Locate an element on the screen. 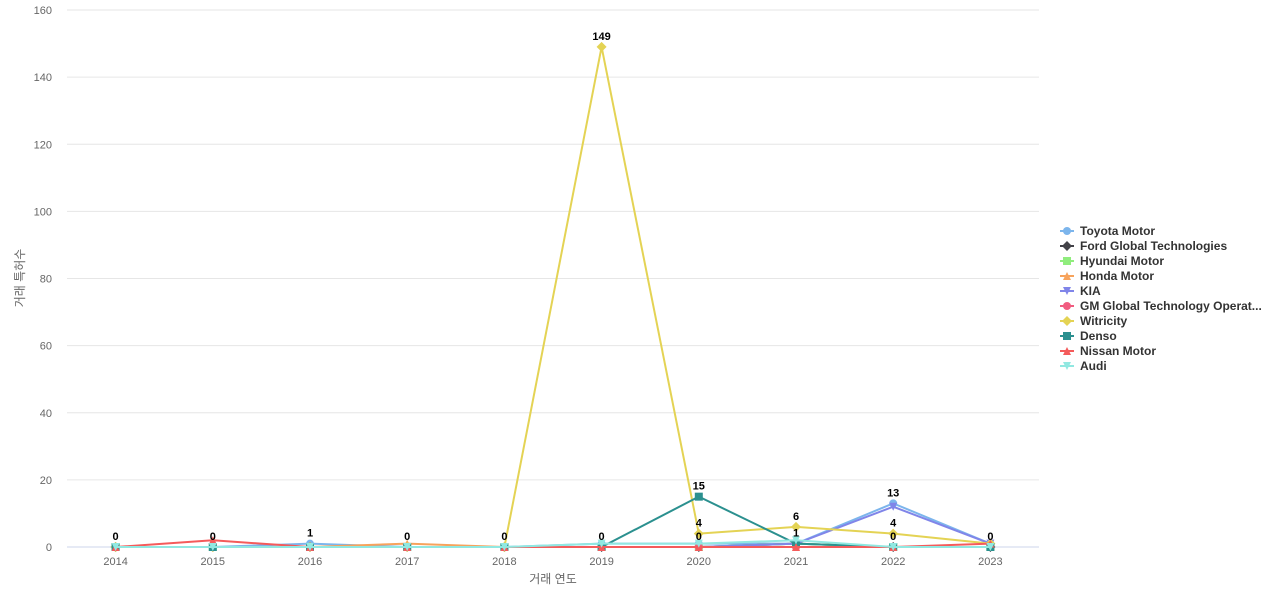 This screenshot has width=1280, height=600. x-tick-label: 2015 is located at coordinates (213, 562).